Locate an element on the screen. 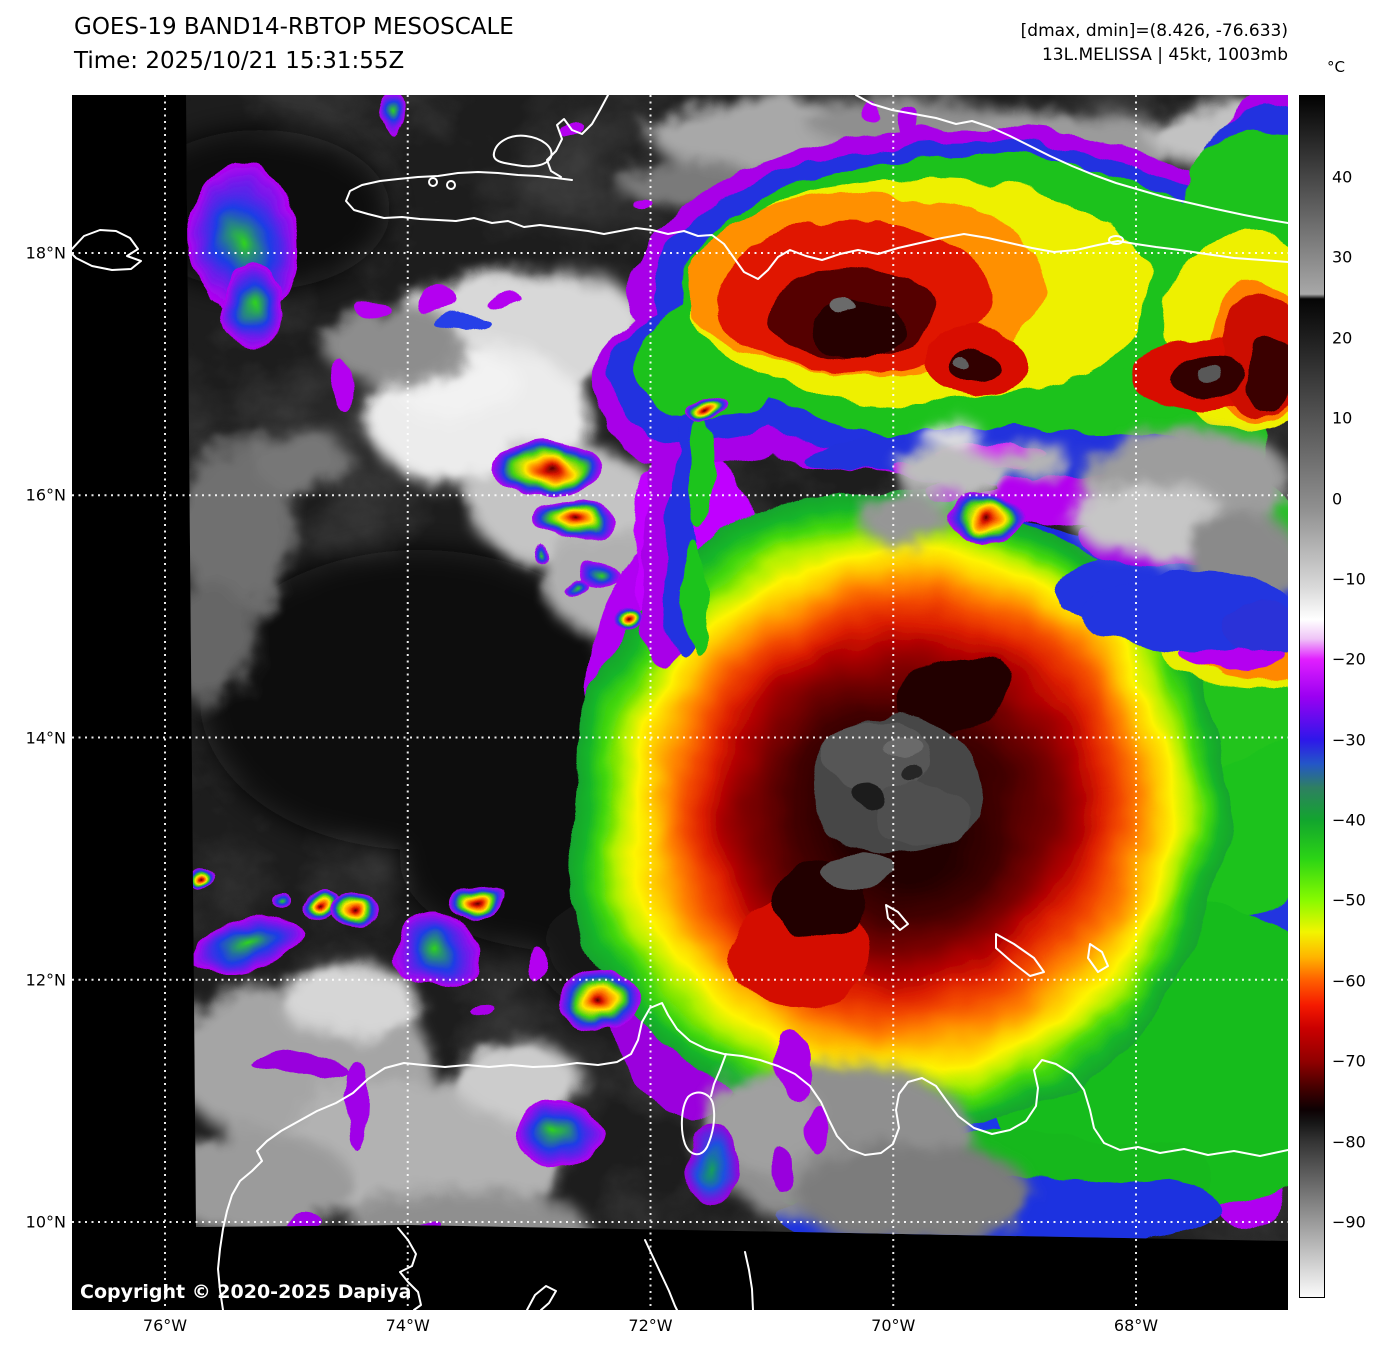 Image resolution: width=1390 pixels, height=1359 pixels. colorbar-tick: −20 is located at coordinates (1349, 659).